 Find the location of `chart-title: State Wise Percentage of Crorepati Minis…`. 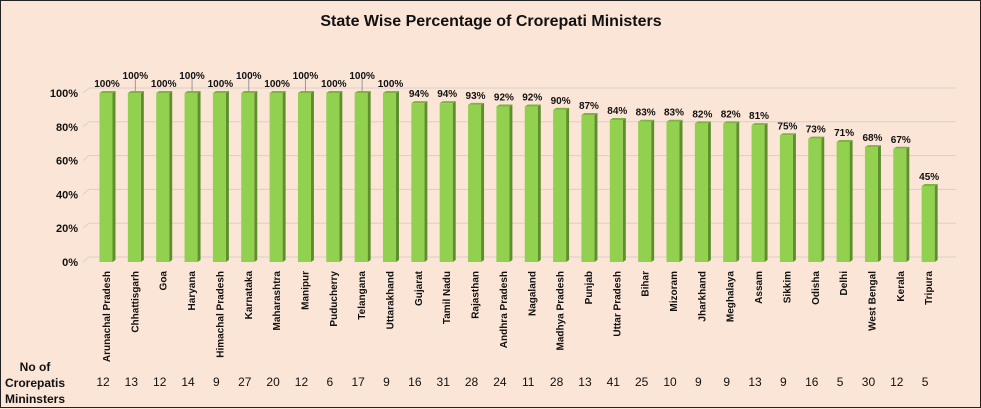

chart-title: State Wise Percentage of Crorepati Minis… is located at coordinates (490, 21).